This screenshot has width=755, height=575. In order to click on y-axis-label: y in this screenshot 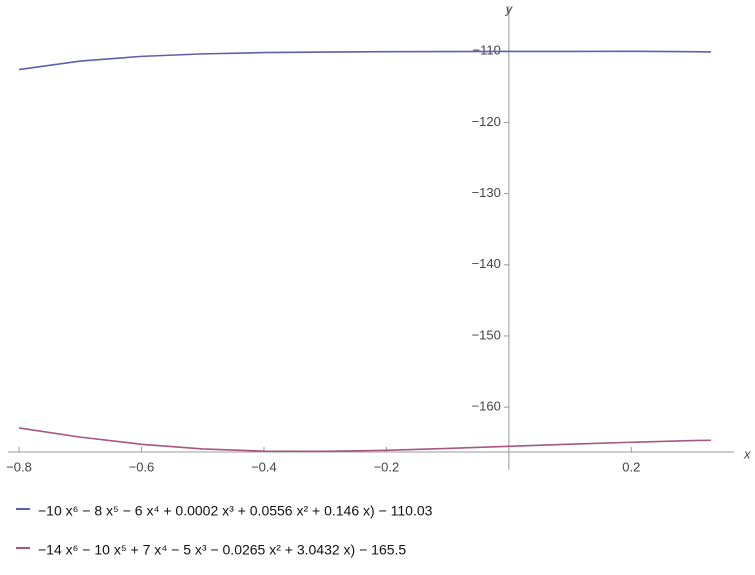, I will do `click(509, 8)`.